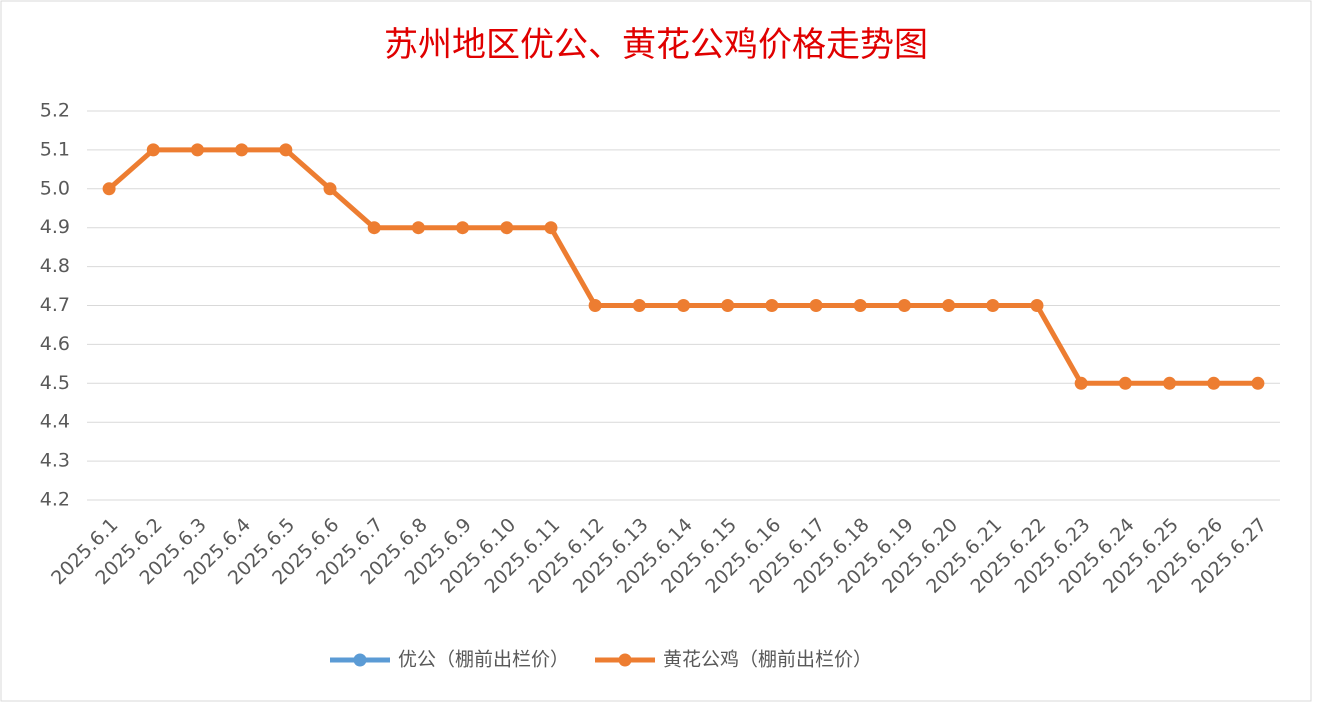  Describe the element at coordinates (55, 227) in the screenshot. I see `y-tick-label: 4.9` at that location.